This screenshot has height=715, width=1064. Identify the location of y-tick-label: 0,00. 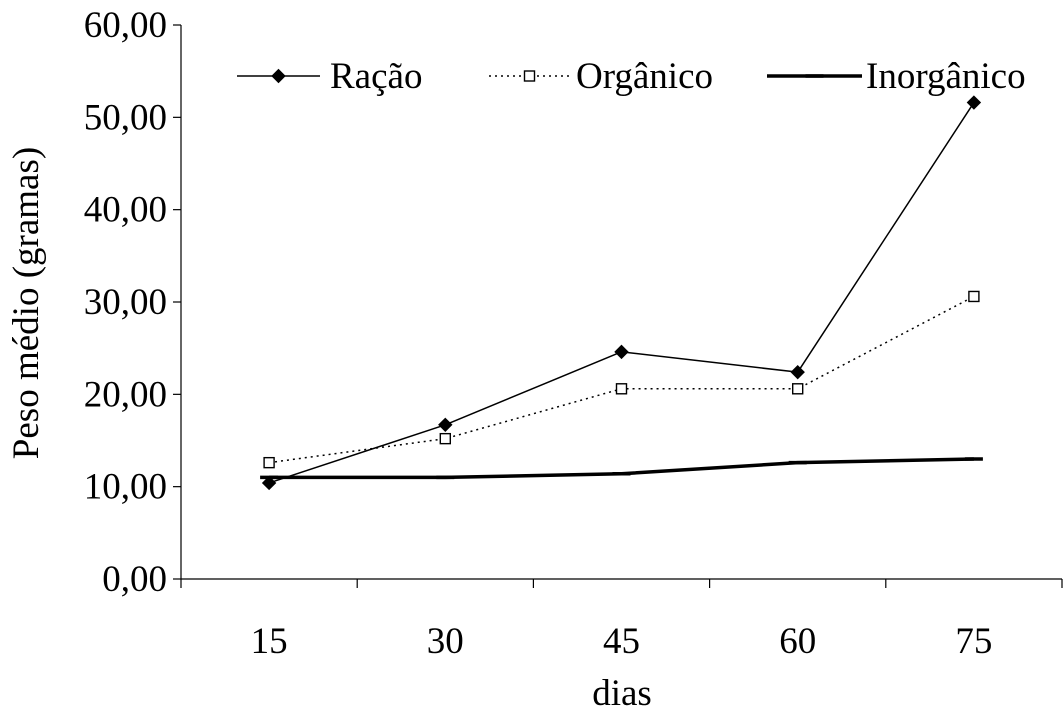
(134, 579).